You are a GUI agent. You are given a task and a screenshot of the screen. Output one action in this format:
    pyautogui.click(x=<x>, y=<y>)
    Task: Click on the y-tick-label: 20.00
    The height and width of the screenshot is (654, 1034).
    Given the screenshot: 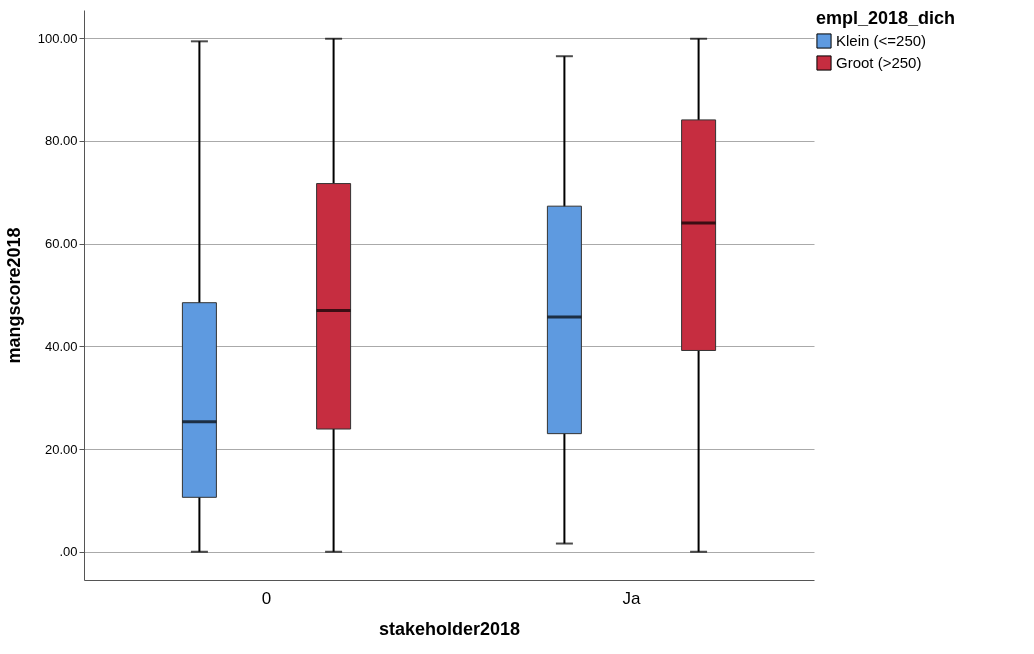 What is the action you would take?
    pyautogui.click(x=61, y=449)
    